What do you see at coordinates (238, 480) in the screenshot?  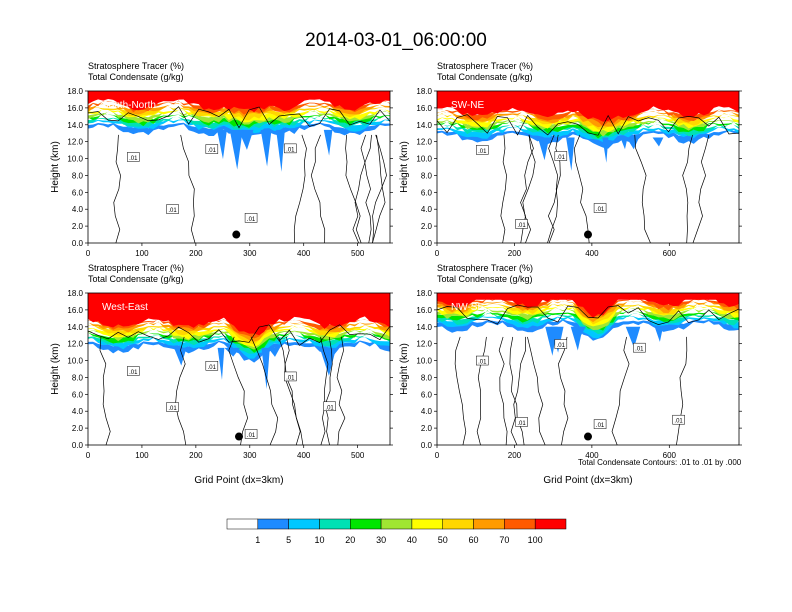 I see `x-axis-label: Grid Point (dx=3km)` at bounding box center [238, 480].